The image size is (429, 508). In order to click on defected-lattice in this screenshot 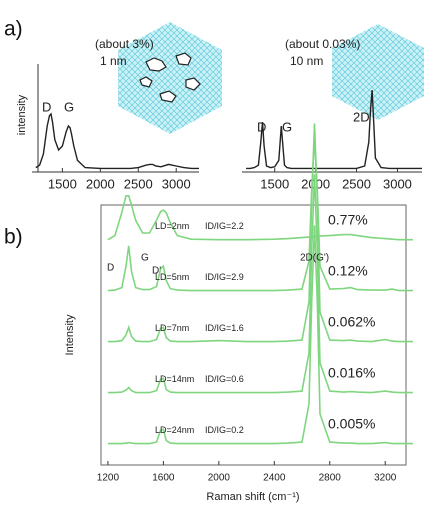, I will do `click(170, 78)`.